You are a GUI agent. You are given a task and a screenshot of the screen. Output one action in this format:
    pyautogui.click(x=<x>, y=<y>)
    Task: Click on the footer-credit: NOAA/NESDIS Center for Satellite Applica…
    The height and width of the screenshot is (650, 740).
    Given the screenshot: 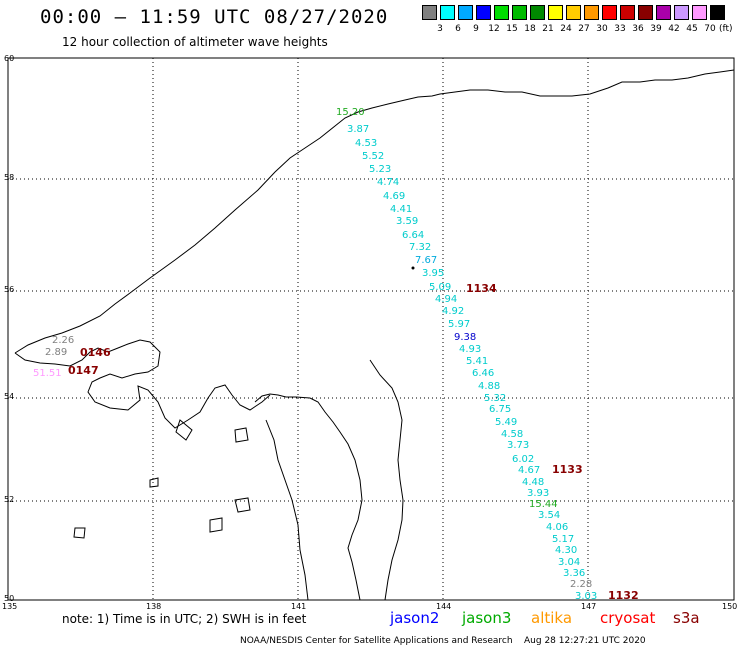 What is the action you would take?
    pyautogui.click(x=443, y=641)
    